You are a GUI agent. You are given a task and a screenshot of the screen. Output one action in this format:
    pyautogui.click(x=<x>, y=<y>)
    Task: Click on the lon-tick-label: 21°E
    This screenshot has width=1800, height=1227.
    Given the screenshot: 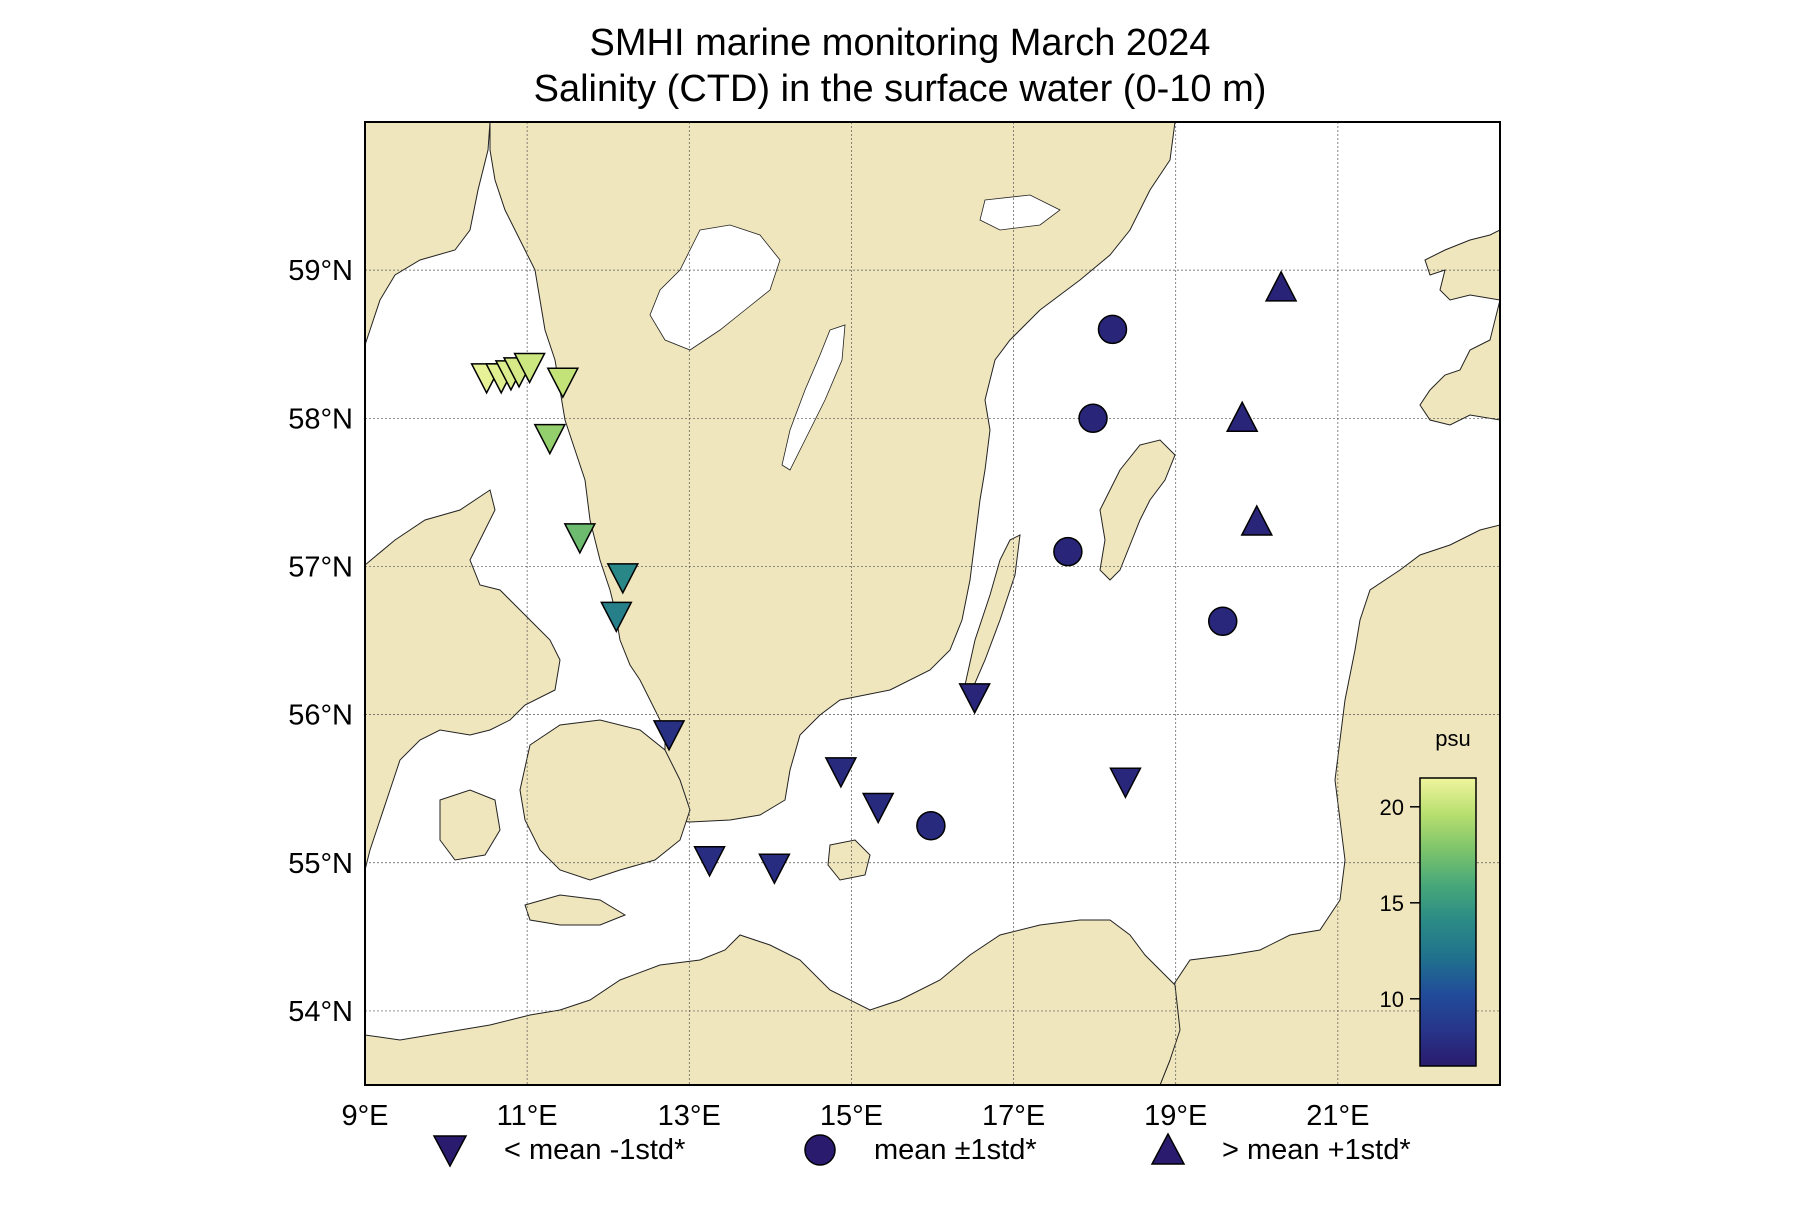 What is the action you would take?
    pyautogui.click(x=1337, y=1116)
    